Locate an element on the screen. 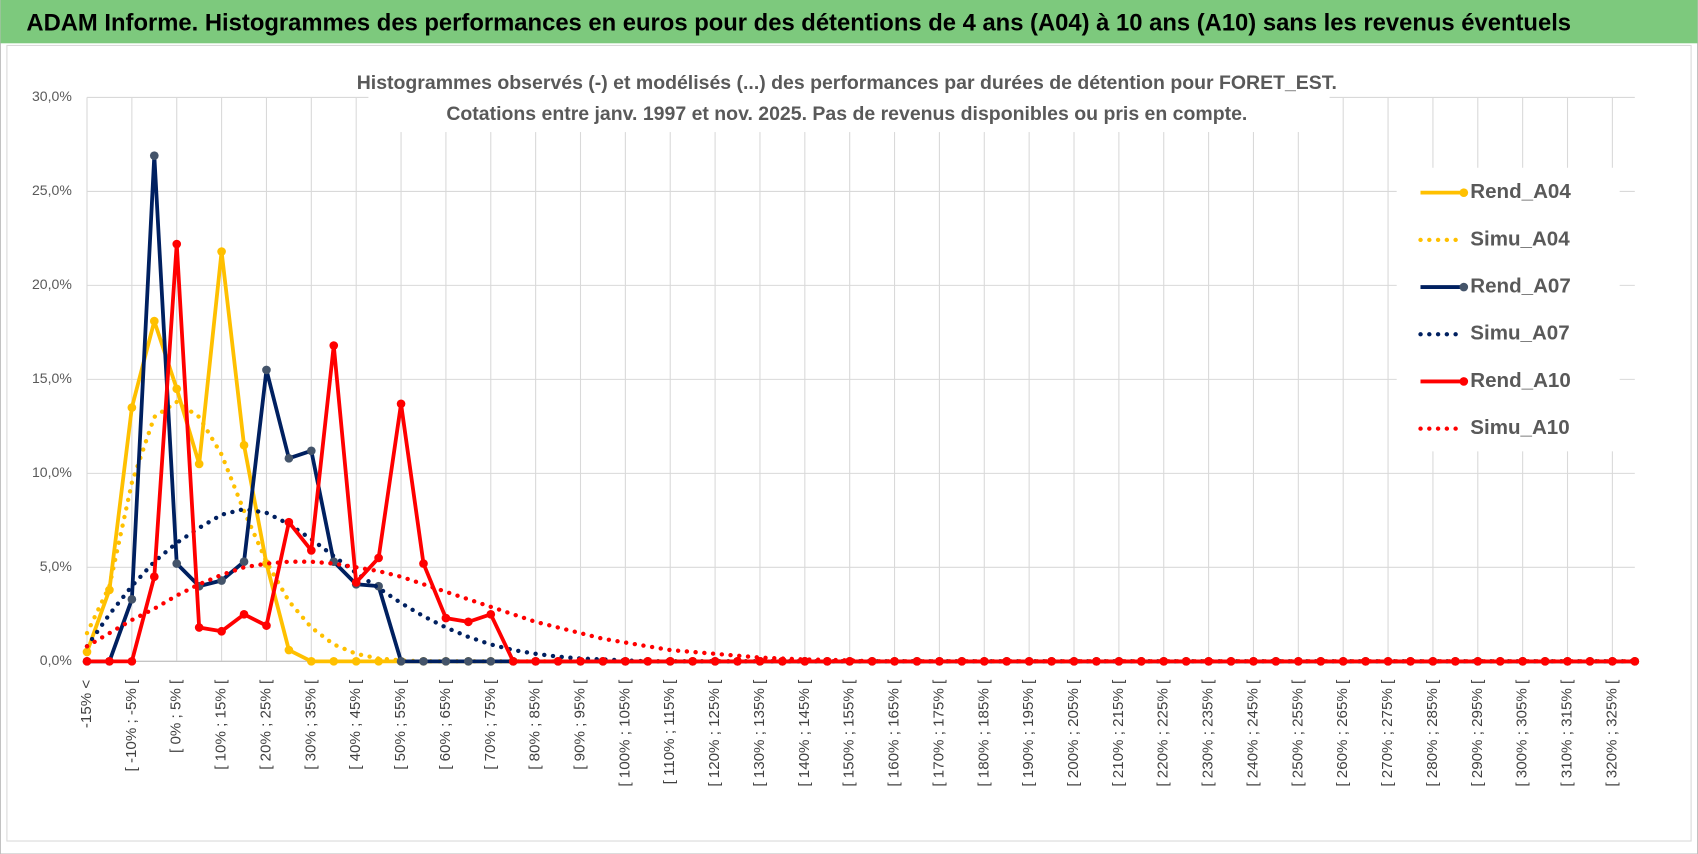 The image size is (1698, 854). x-tick-label: [ 70% ; 75% [ is located at coordinates (490, 724).